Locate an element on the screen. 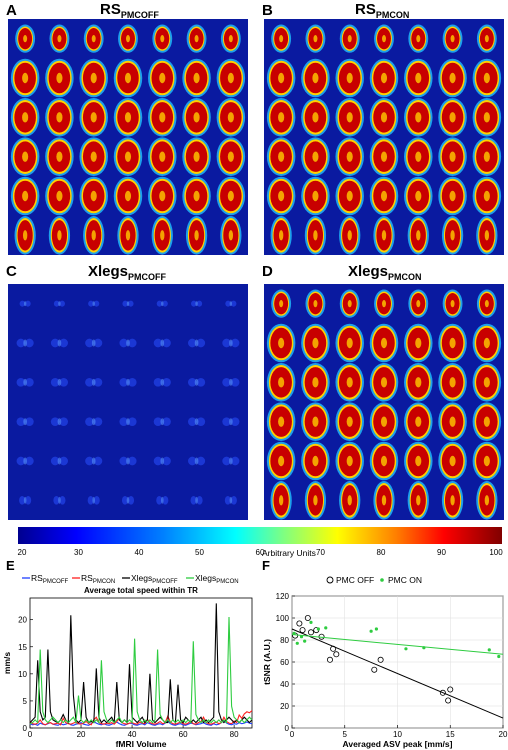 The height and width of the screenshot is (750, 508). panel-label-e: E is located at coordinates (10, 565).